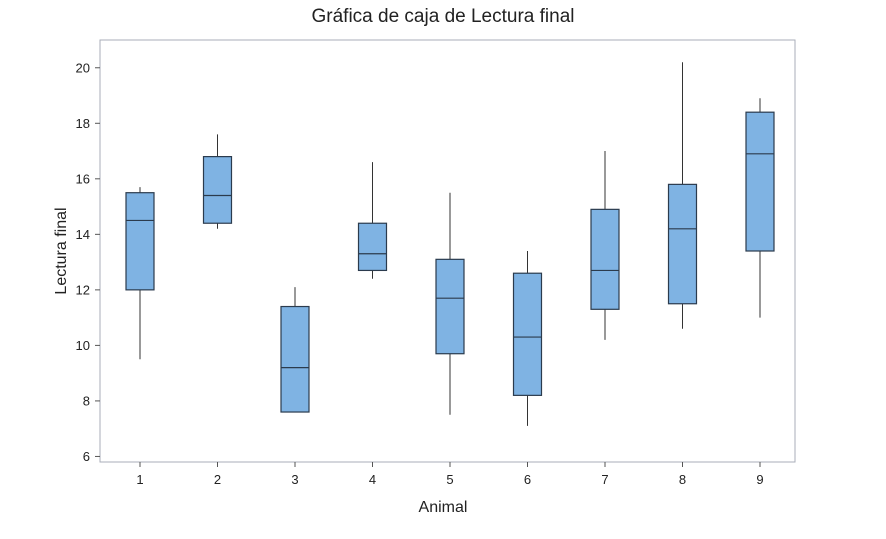 The width and height of the screenshot is (886, 539). I want to click on y-tick-label: 14, so click(83, 234).